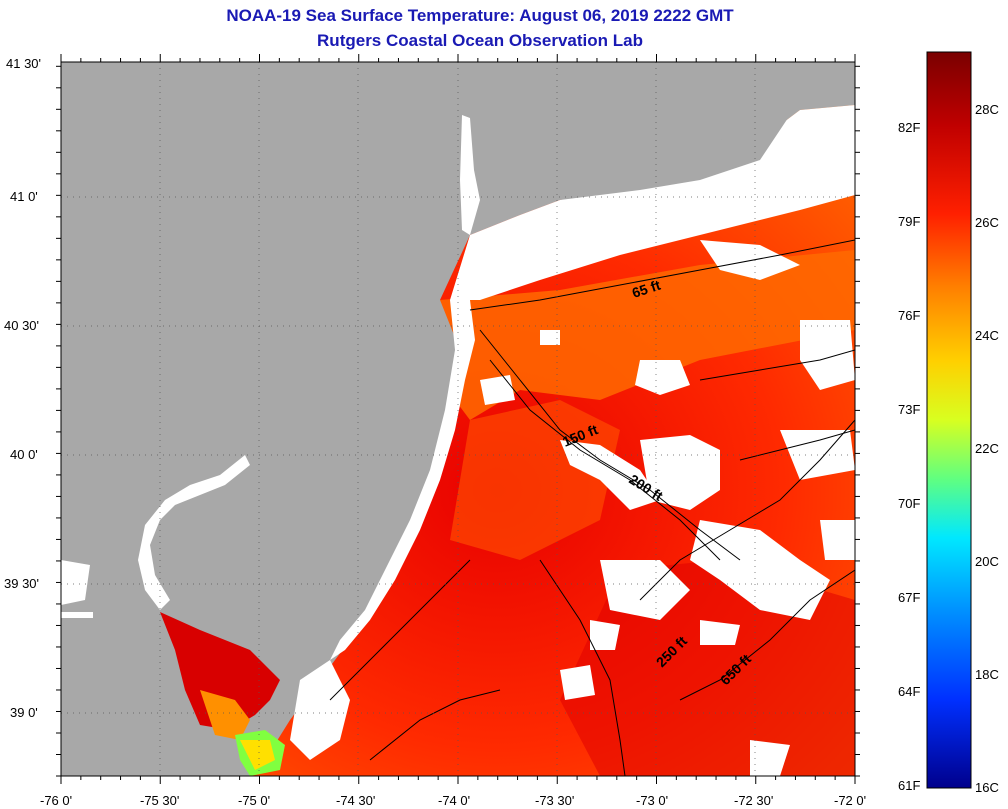 The width and height of the screenshot is (1008, 809). Describe the element at coordinates (909, 221) in the screenshot. I see `colorbar-fahrenheit-label: 79F` at that location.